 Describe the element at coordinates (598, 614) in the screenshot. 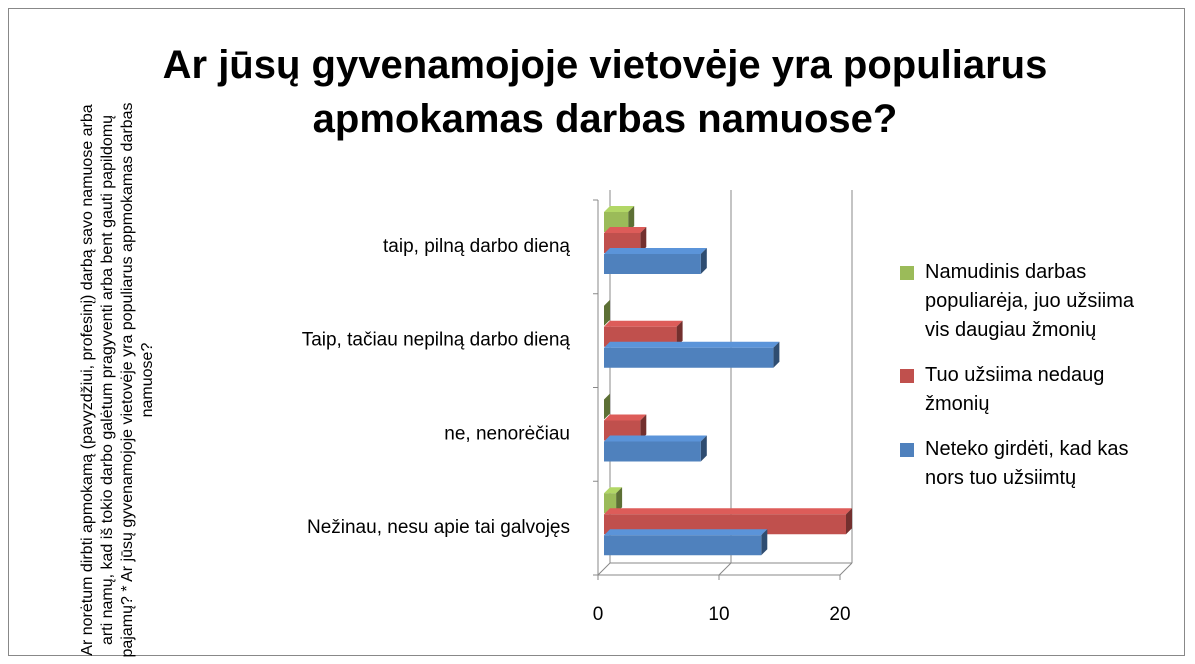

I see `x-tick-label: 0` at that location.